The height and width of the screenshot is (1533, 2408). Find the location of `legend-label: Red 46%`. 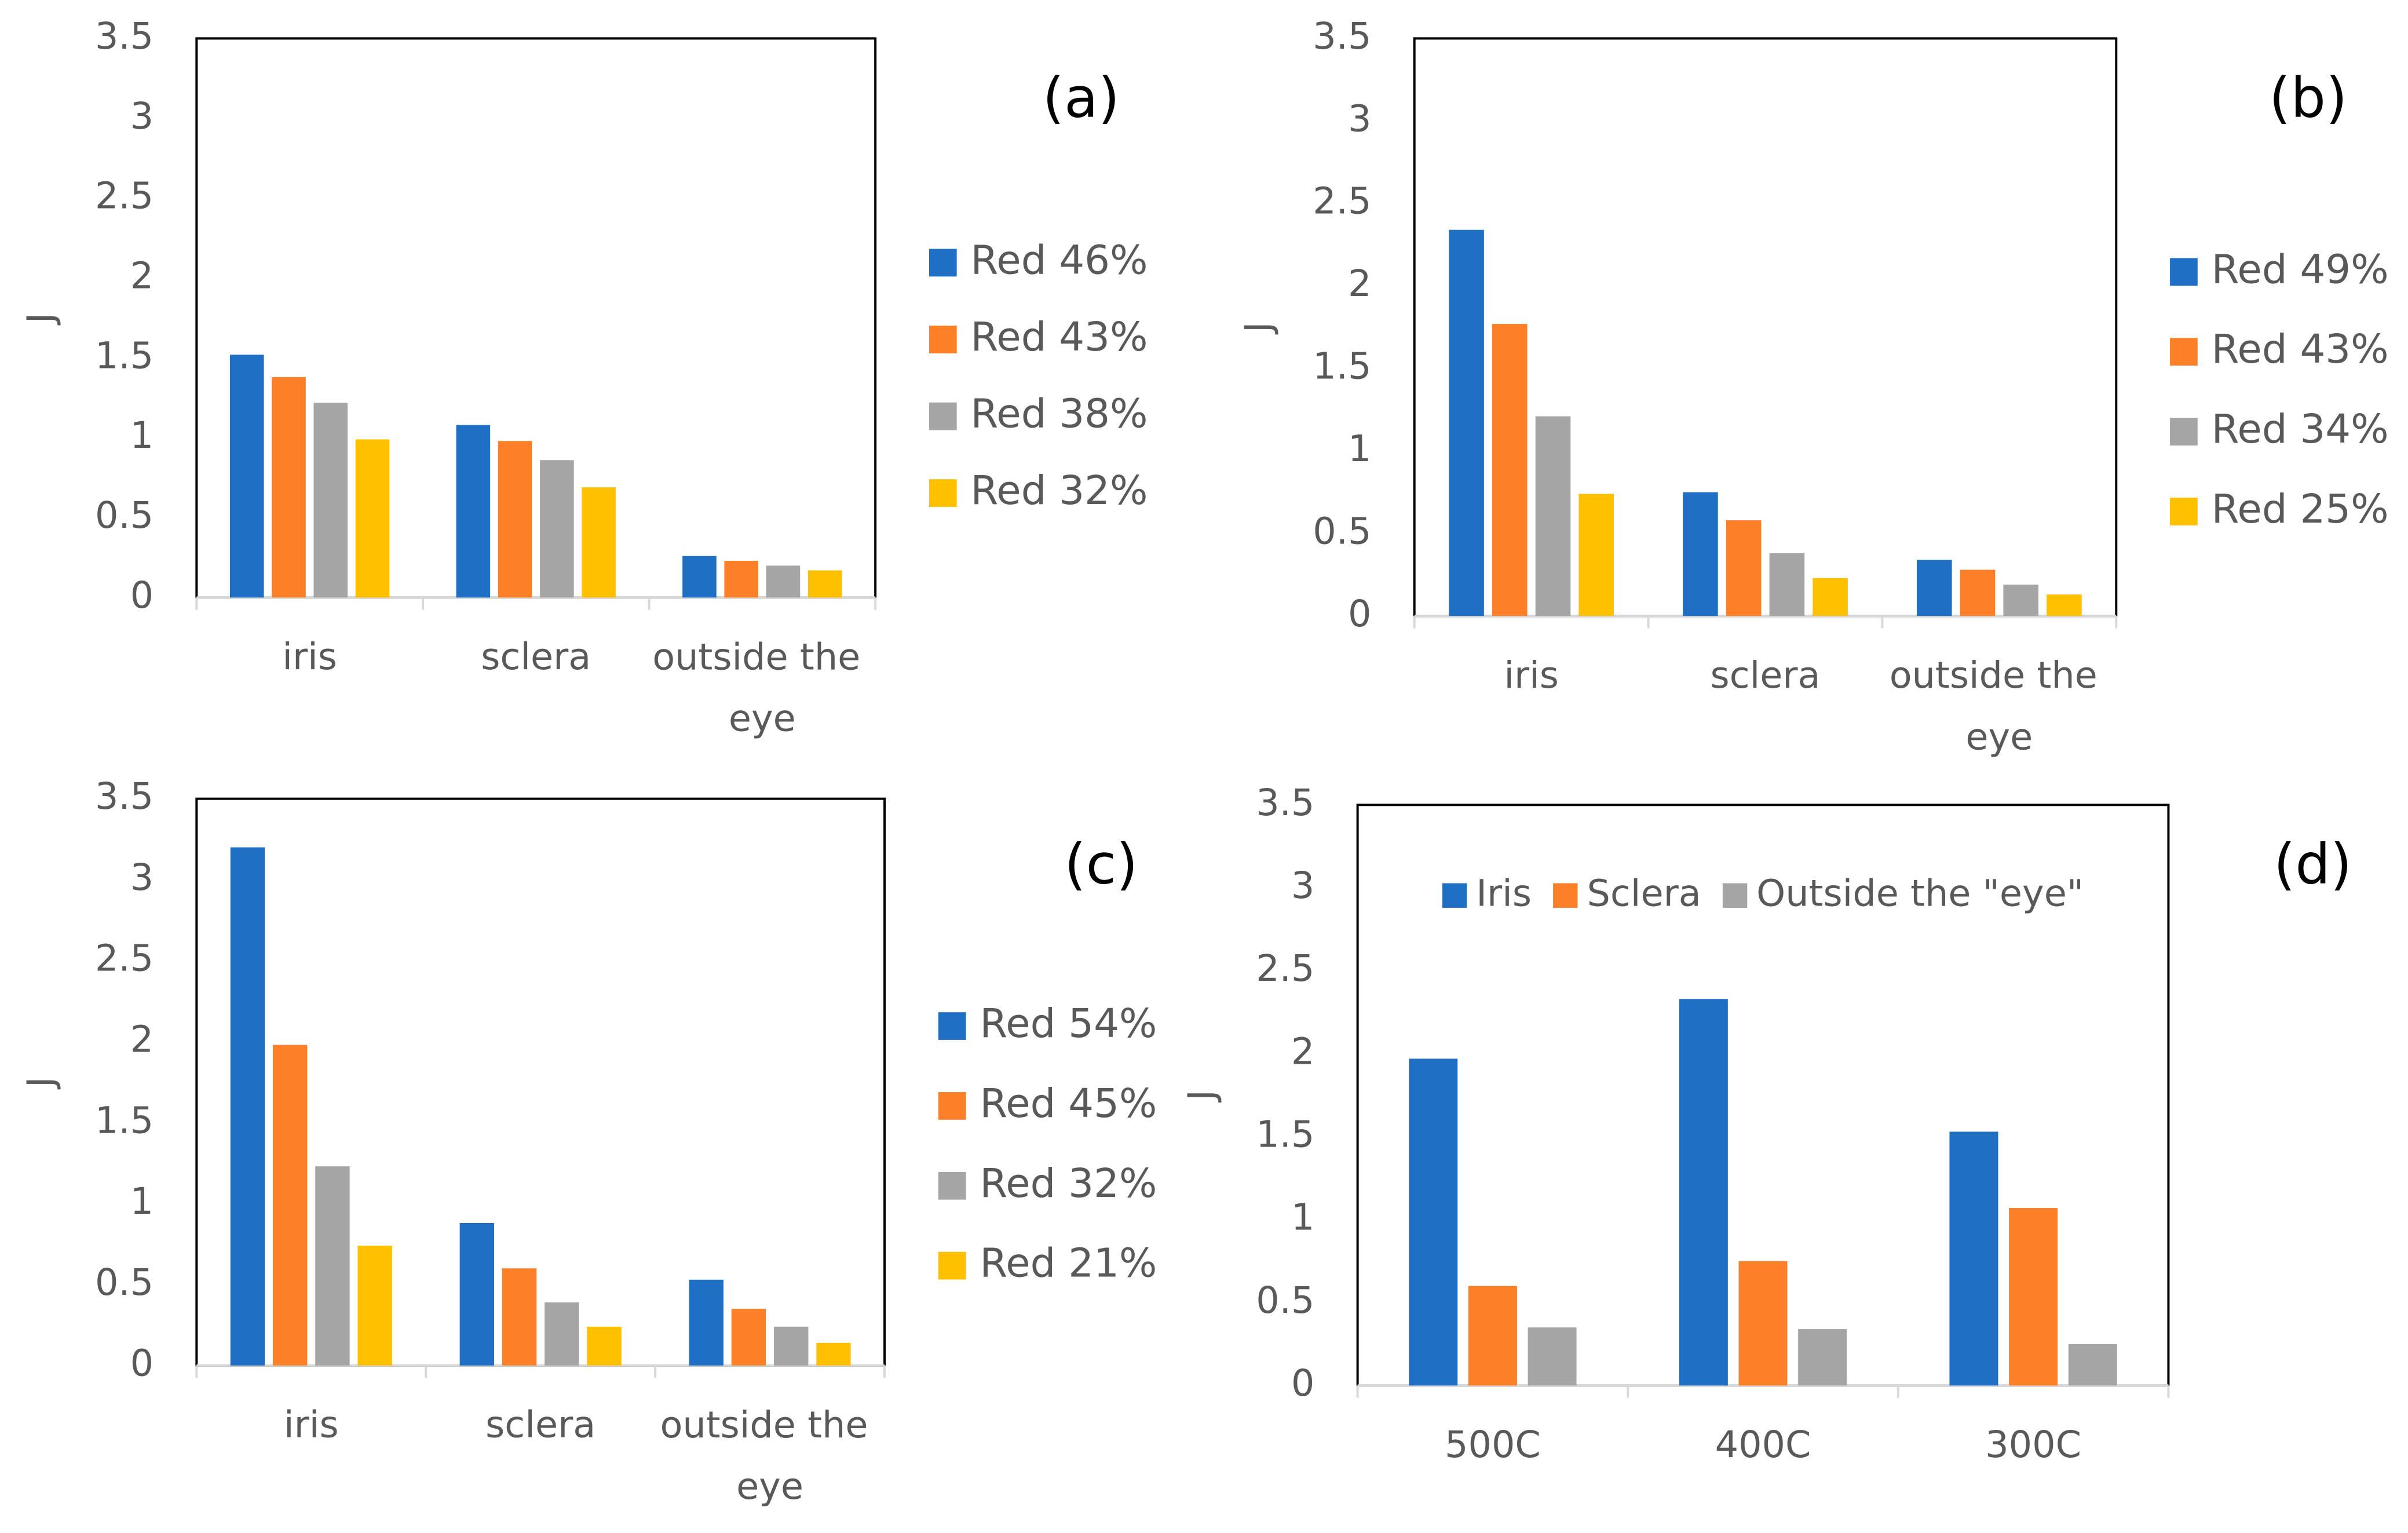

legend-label: Red 46% is located at coordinates (1059, 260).